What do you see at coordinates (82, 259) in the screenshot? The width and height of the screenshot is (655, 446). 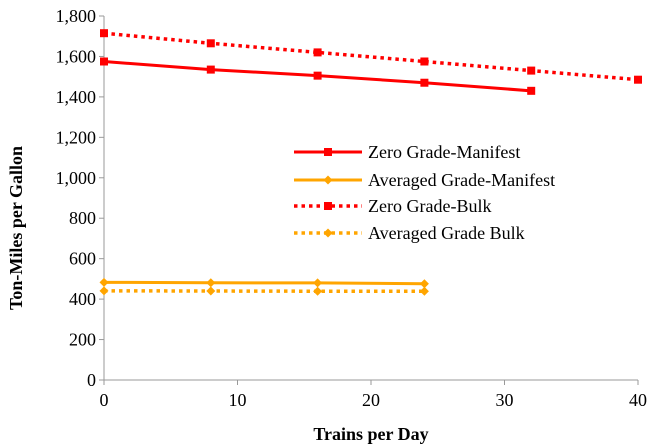 I see `y-tick-label: 600` at bounding box center [82, 259].